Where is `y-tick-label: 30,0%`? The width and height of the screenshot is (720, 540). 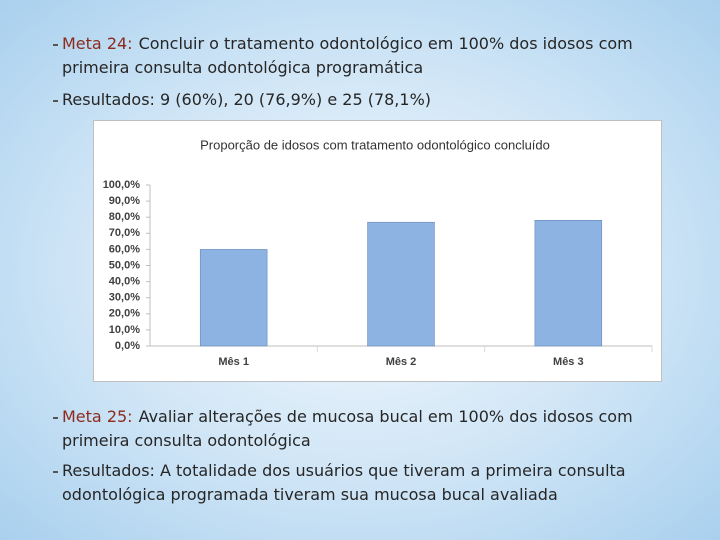 y-tick-label: 30,0% is located at coordinates (124, 298).